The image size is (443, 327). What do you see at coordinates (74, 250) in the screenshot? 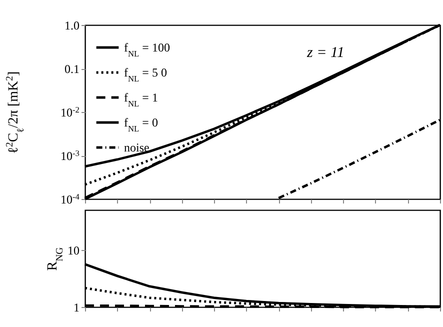
I see `y-tick-label: 10` at bounding box center [74, 250].